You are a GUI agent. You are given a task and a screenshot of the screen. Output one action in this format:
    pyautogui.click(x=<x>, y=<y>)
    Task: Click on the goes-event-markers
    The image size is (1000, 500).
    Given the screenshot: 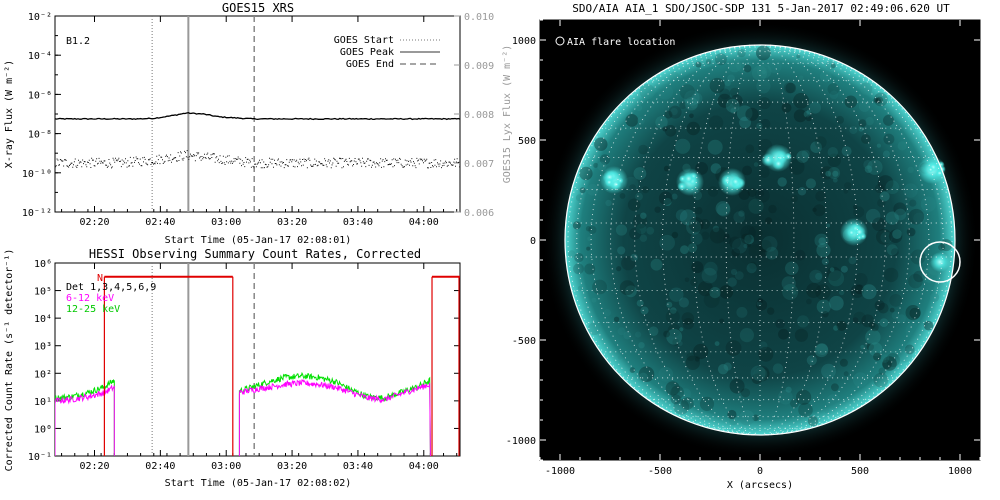 What is the action you would take?
    pyautogui.click(x=203, y=114)
    